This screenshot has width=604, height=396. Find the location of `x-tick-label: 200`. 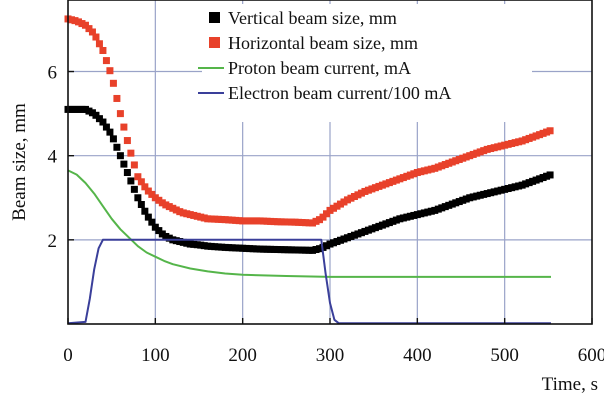

x-tick-label: 200 is located at coordinates (242, 355).